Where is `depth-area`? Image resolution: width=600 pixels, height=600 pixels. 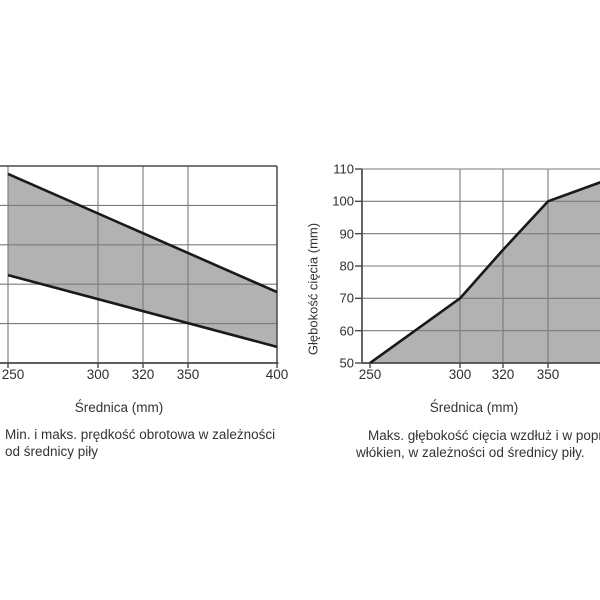
depth-area is located at coordinates (485, 272).